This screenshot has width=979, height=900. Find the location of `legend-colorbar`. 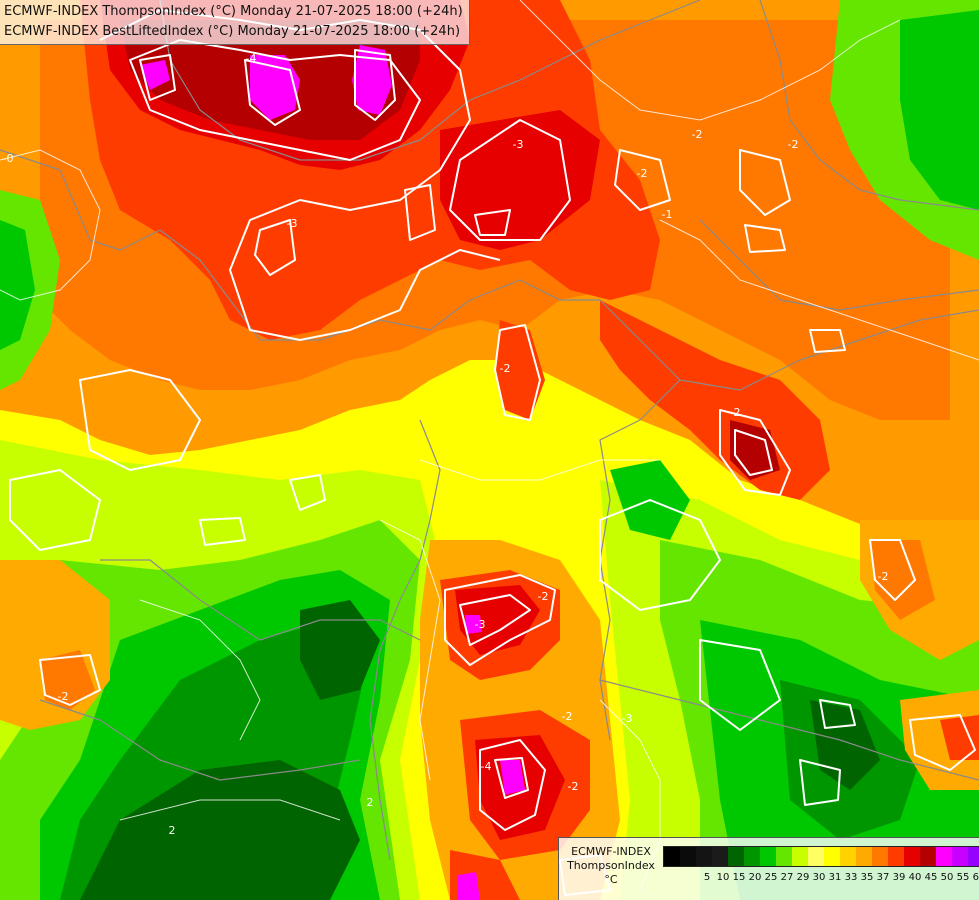

legend-colorbar is located at coordinates (821, 856).